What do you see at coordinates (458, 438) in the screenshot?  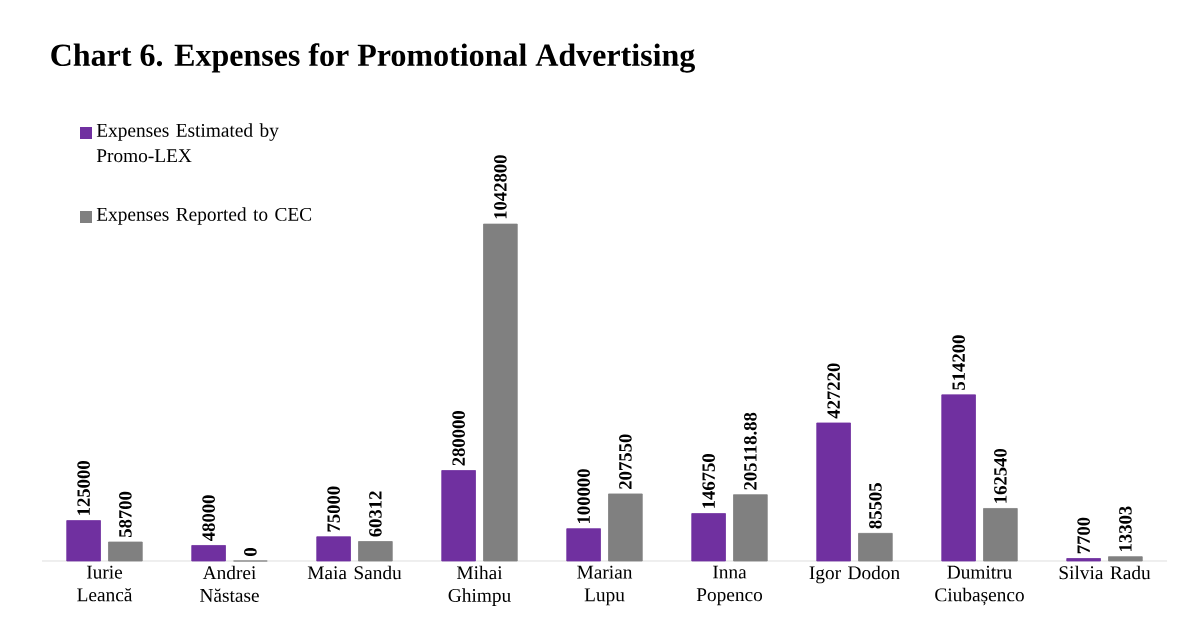 I see `data-label: 280000` at bounding box center [458, 438].